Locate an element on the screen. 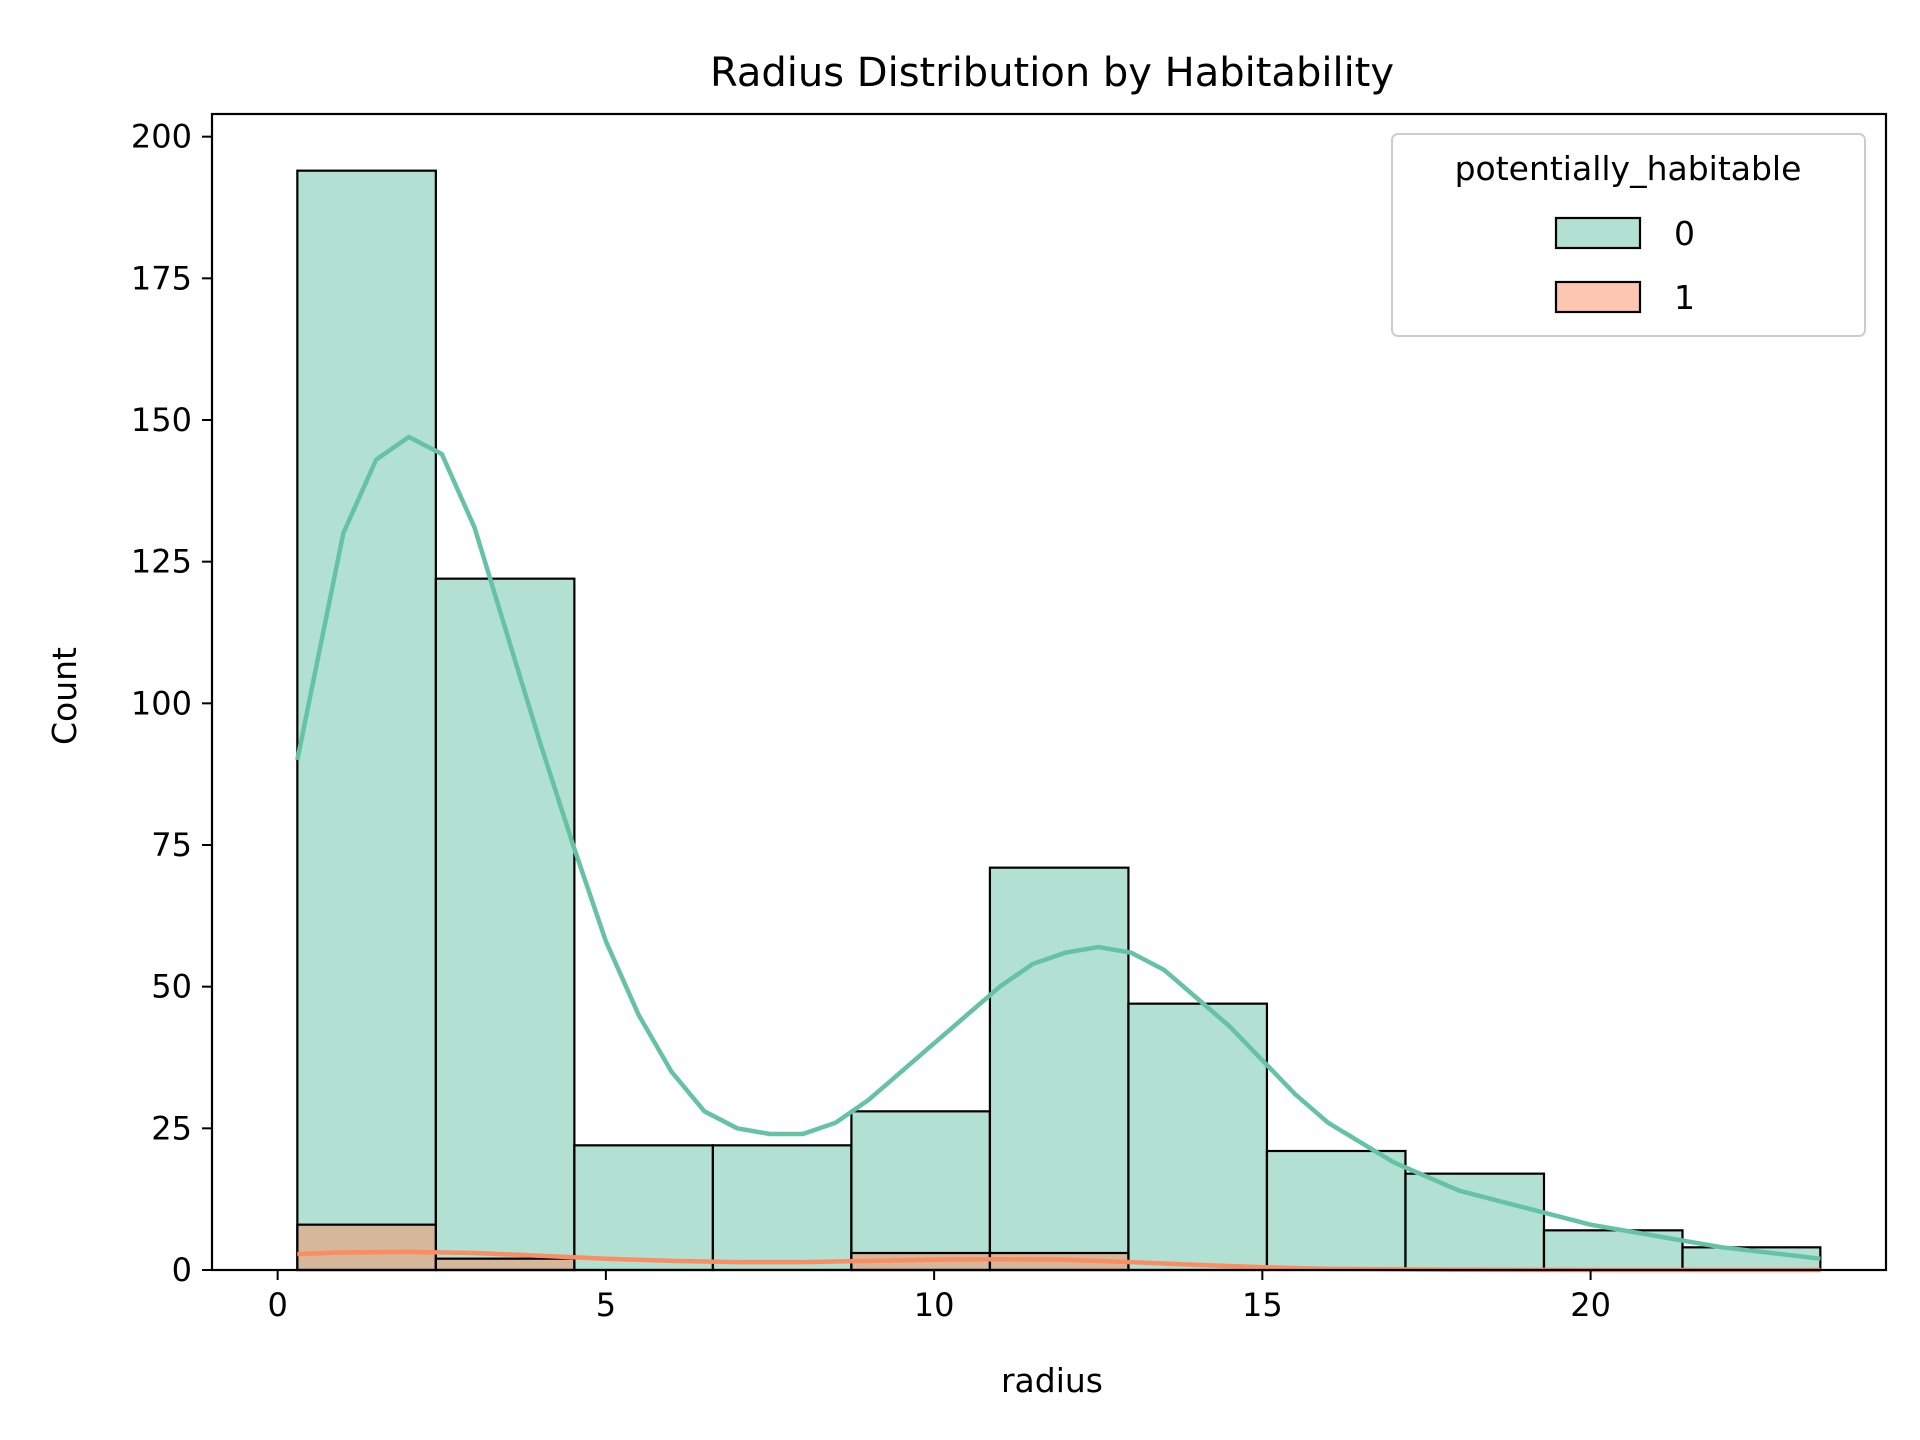  legend-title: potentially_habitable is located at coordinates (1628, 168).